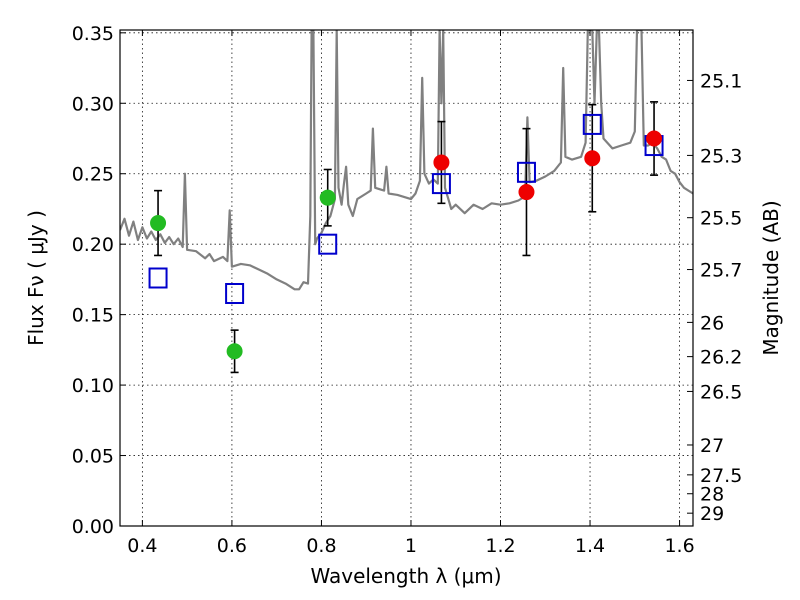  Describe the element at coordinates (679, 546) in the screenshot. I see `x-tick-label: 1.6` at that location.